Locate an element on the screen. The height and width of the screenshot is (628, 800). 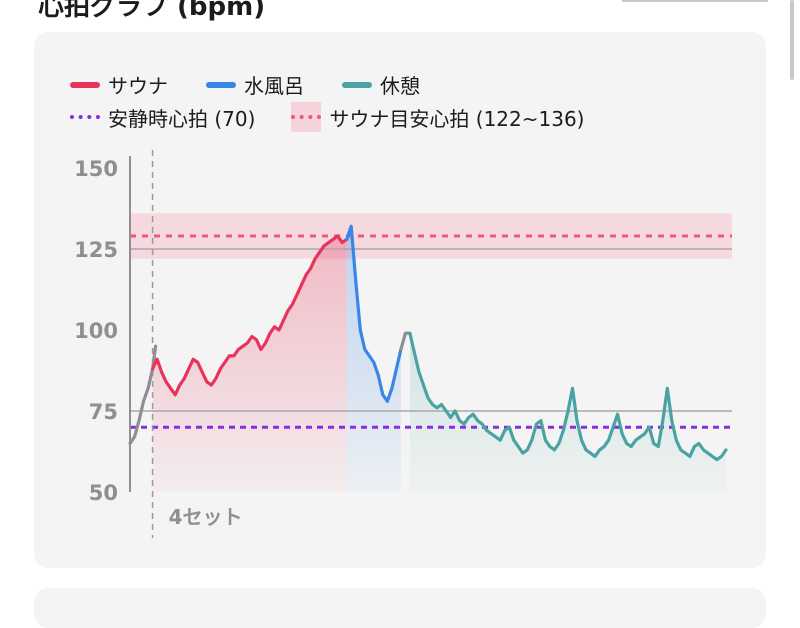
legend-resting-hr-swatch is located at coordinates (85, 117).